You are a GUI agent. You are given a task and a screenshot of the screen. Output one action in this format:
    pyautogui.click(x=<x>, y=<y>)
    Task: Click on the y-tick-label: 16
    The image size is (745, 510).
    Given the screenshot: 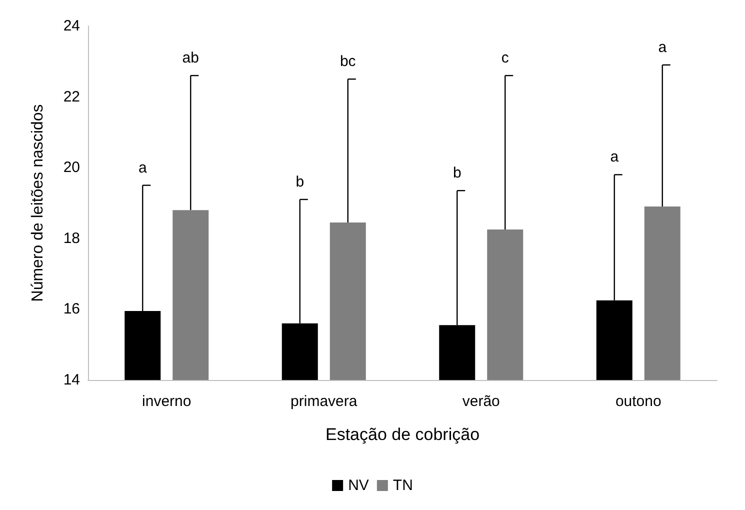 What is the action you would take?
    pyautogui.click(x=71, y=309)
    